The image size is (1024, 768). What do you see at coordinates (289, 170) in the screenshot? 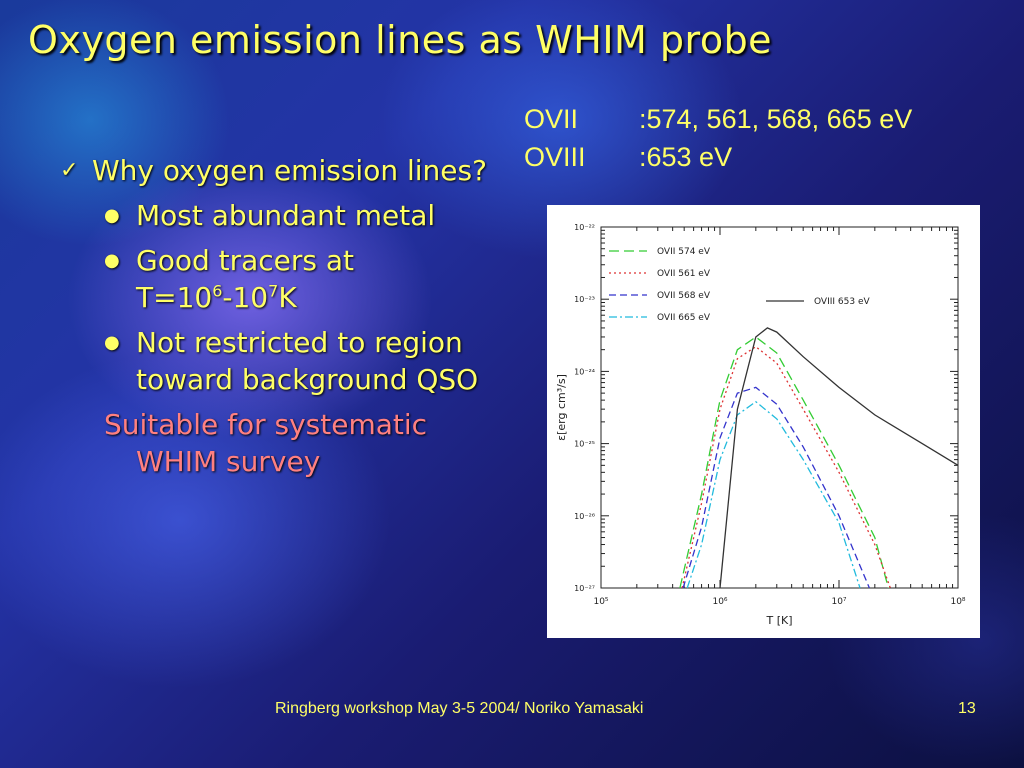
I see `main-bullet-text: Why oxygen emission lines?` at bounding box center [289, 170].